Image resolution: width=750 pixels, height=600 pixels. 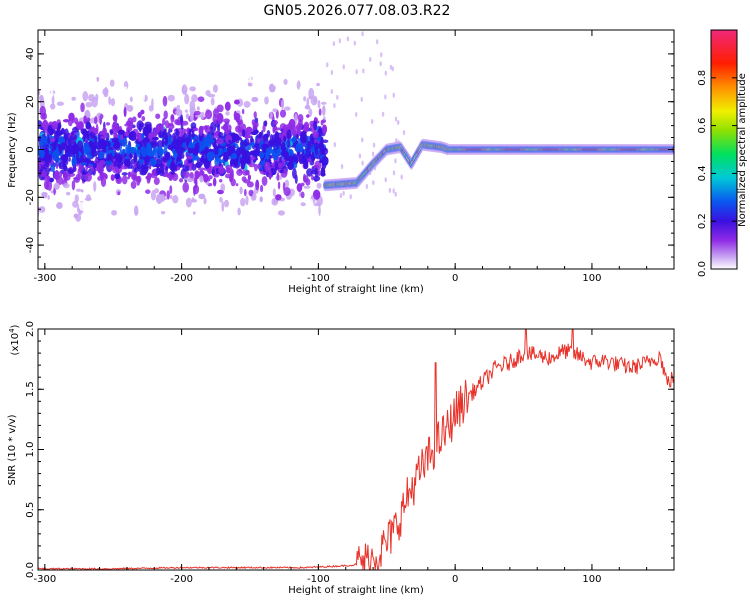 What do you see at coordinates (30, 329) in the screenshot?
I see `snr-y-tick-label: 2.0` at bounding box center [30, 329].